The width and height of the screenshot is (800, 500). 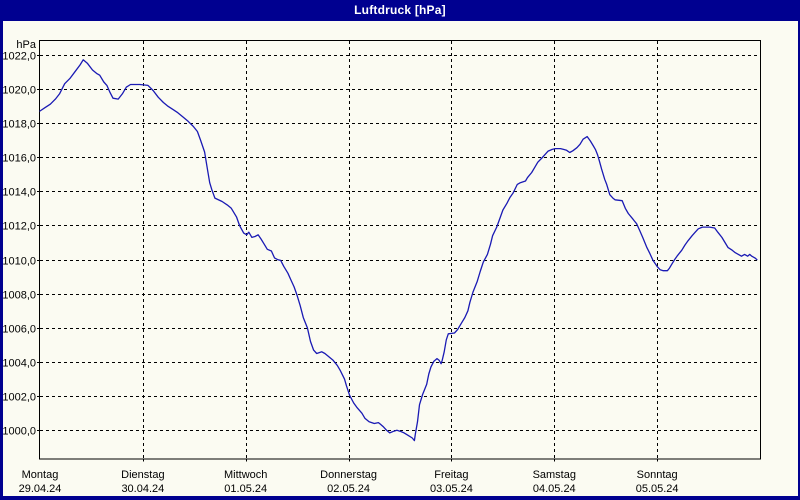 What do you see at coordinates (40, 489) in the screenshot?
I see `day-date-label: 29.04.24` at bounding box center [40, 489].